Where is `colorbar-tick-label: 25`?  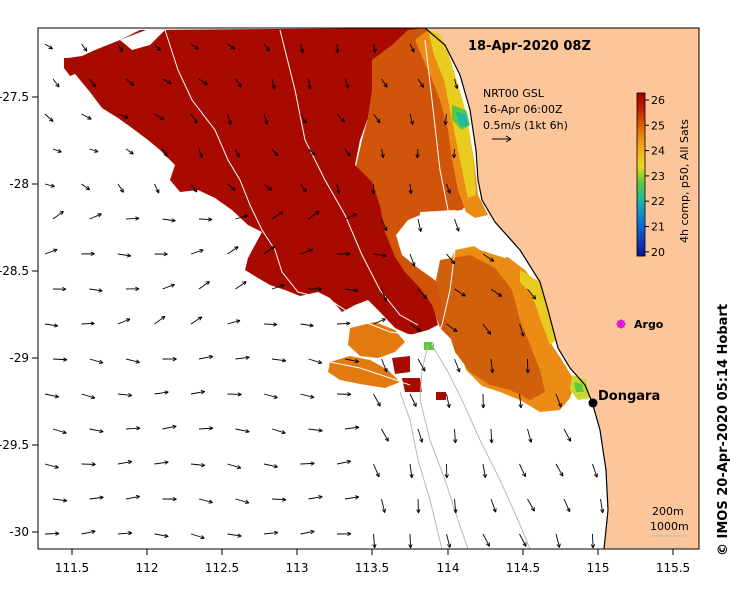
colorbar-tick-label: 25 is located at coordinates (658, 125).